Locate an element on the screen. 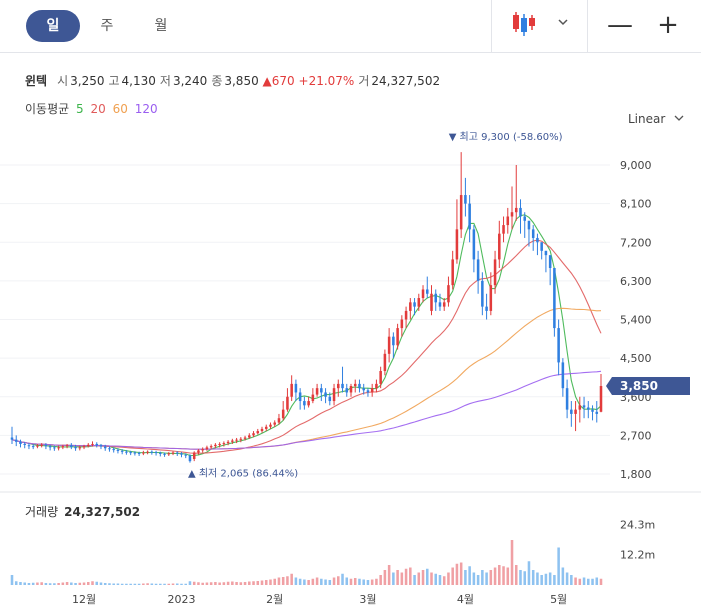 This screenshot has width=701, height=613. x-tick-label: 2023 is located at coordinates (181, 599).